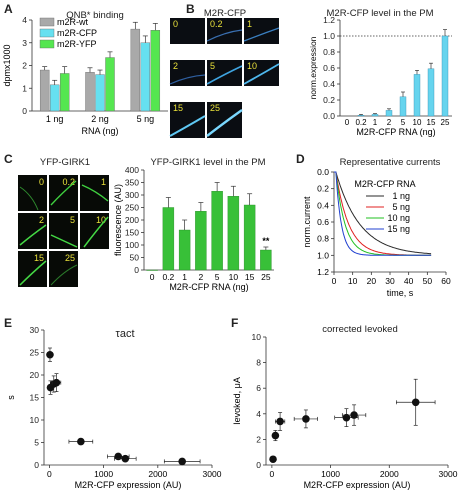 The width and height of the screenshot is (463, 500). I want to click on y-tick-label: 50, so click(135, 258).